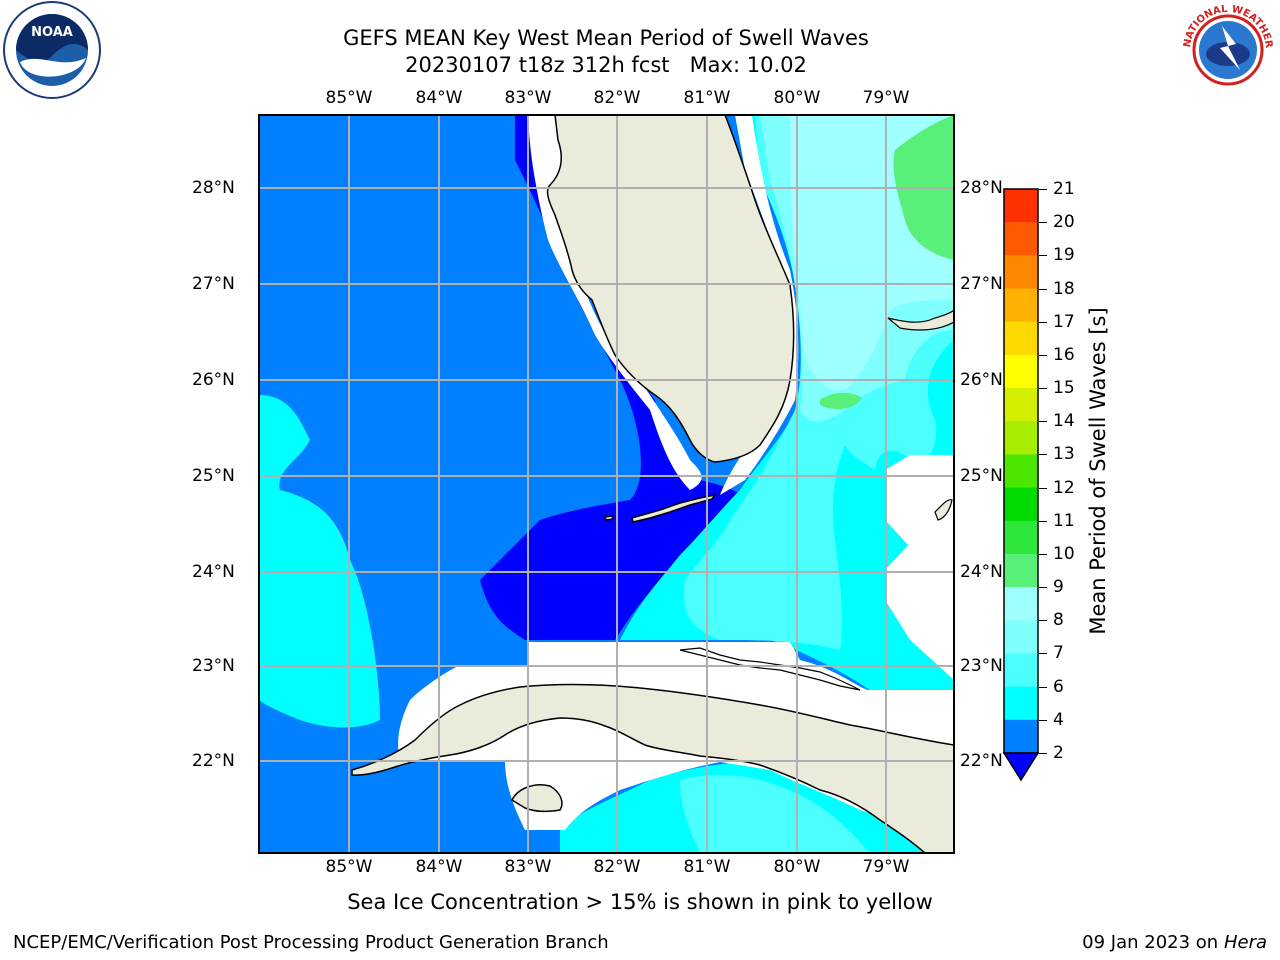  I want to click on land-florida-keys, so click(660, 508).